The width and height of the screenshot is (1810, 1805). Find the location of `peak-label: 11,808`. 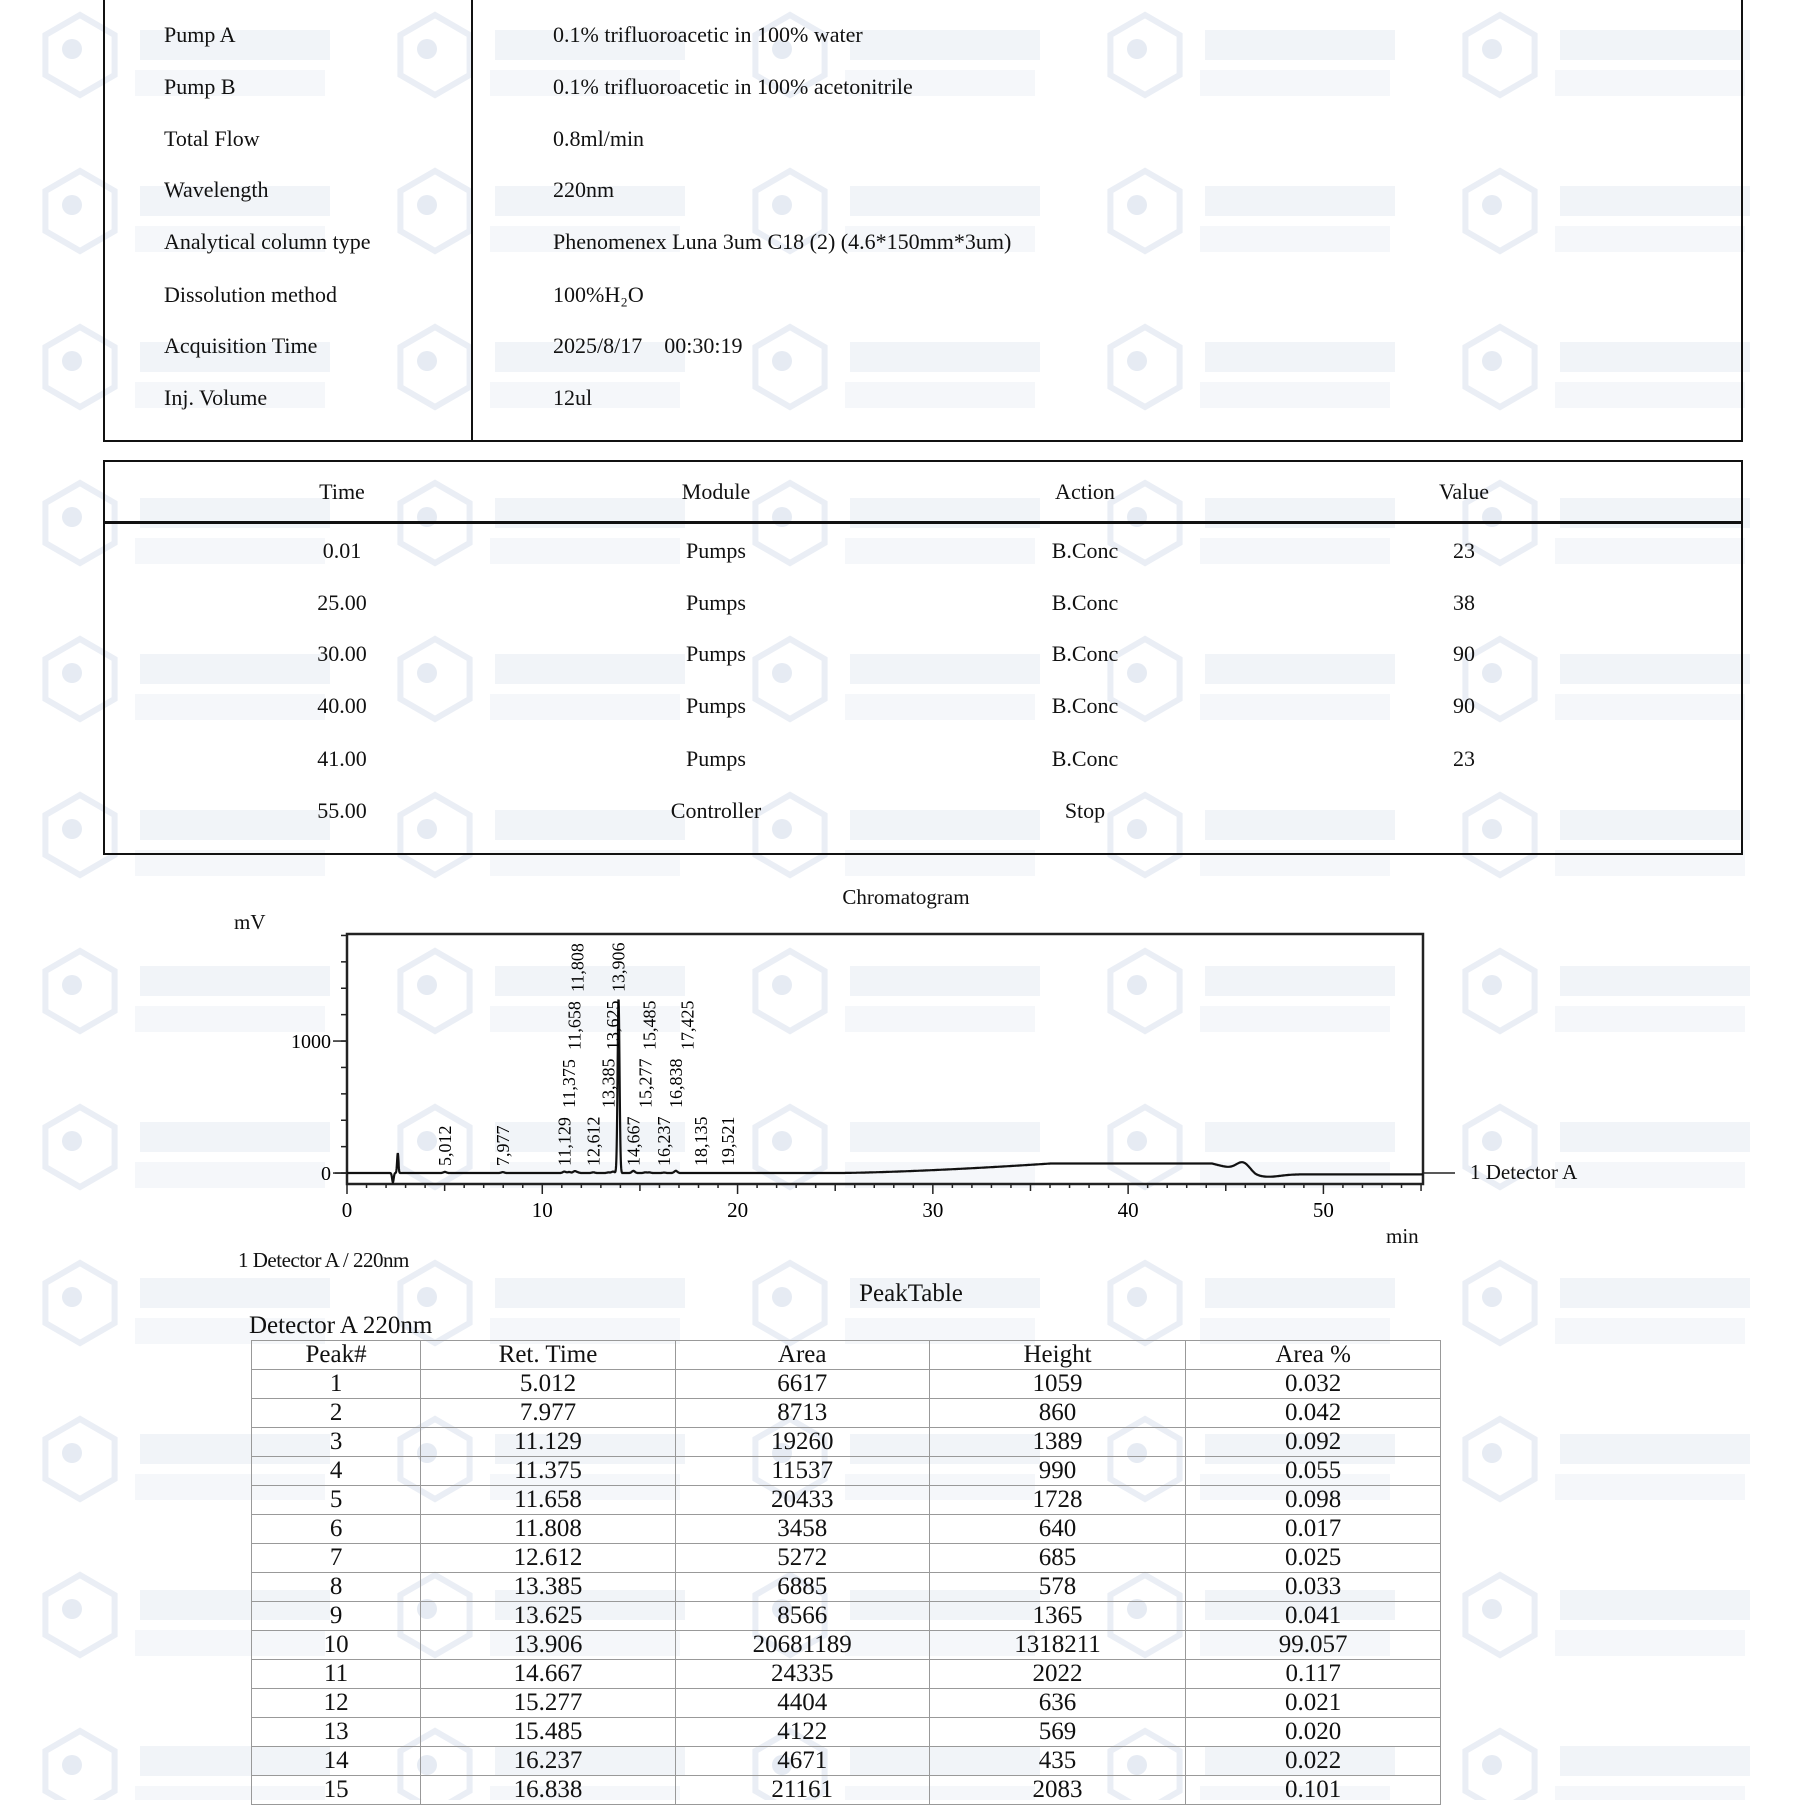

peak-label: 11,808 is located at coordinates (578, 967).